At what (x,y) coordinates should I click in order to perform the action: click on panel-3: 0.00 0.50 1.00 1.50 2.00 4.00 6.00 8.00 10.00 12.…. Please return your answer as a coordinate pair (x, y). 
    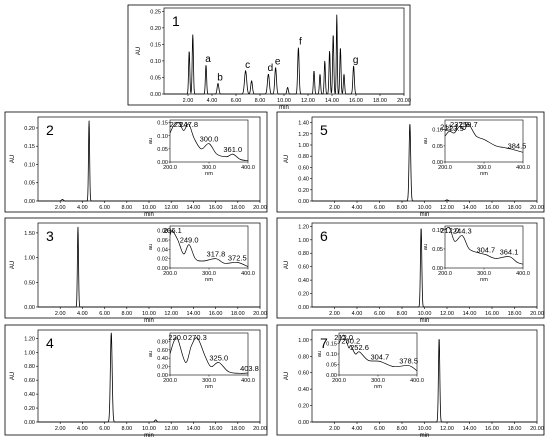
    Looking at the image, I should click on (136, 270).